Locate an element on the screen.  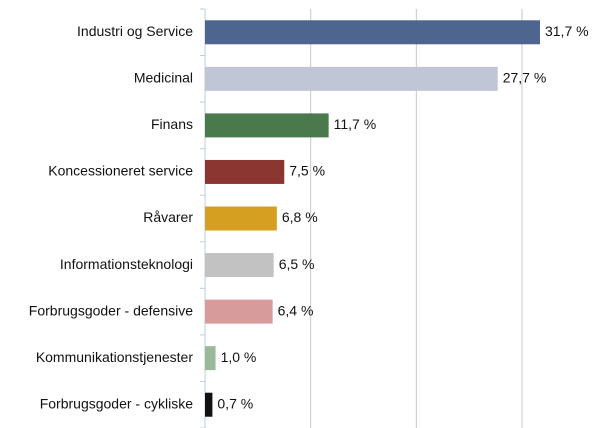
category-label: Koncessioneret service is located at coordinates (120, 171).